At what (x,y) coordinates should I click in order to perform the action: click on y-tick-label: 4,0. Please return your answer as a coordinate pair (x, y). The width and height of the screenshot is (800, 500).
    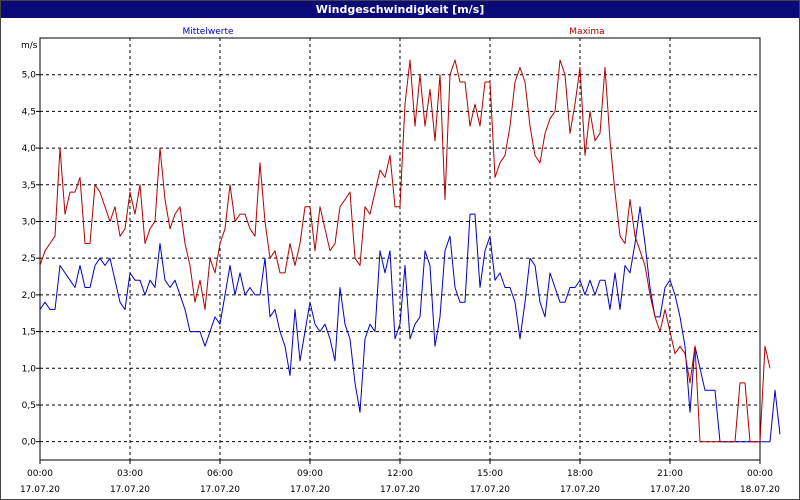
    Looking at the image, I should click on (29, 149).